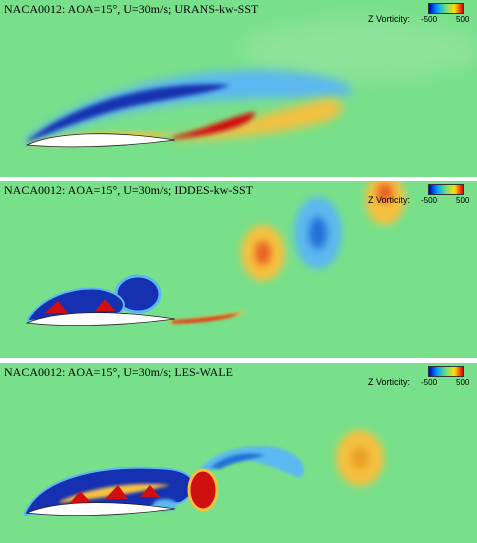 This screenshot has width=477, height=543. Describe the element at coordinates (100, 319) in the screenshot. I see `airfoil-iddes` at that location.